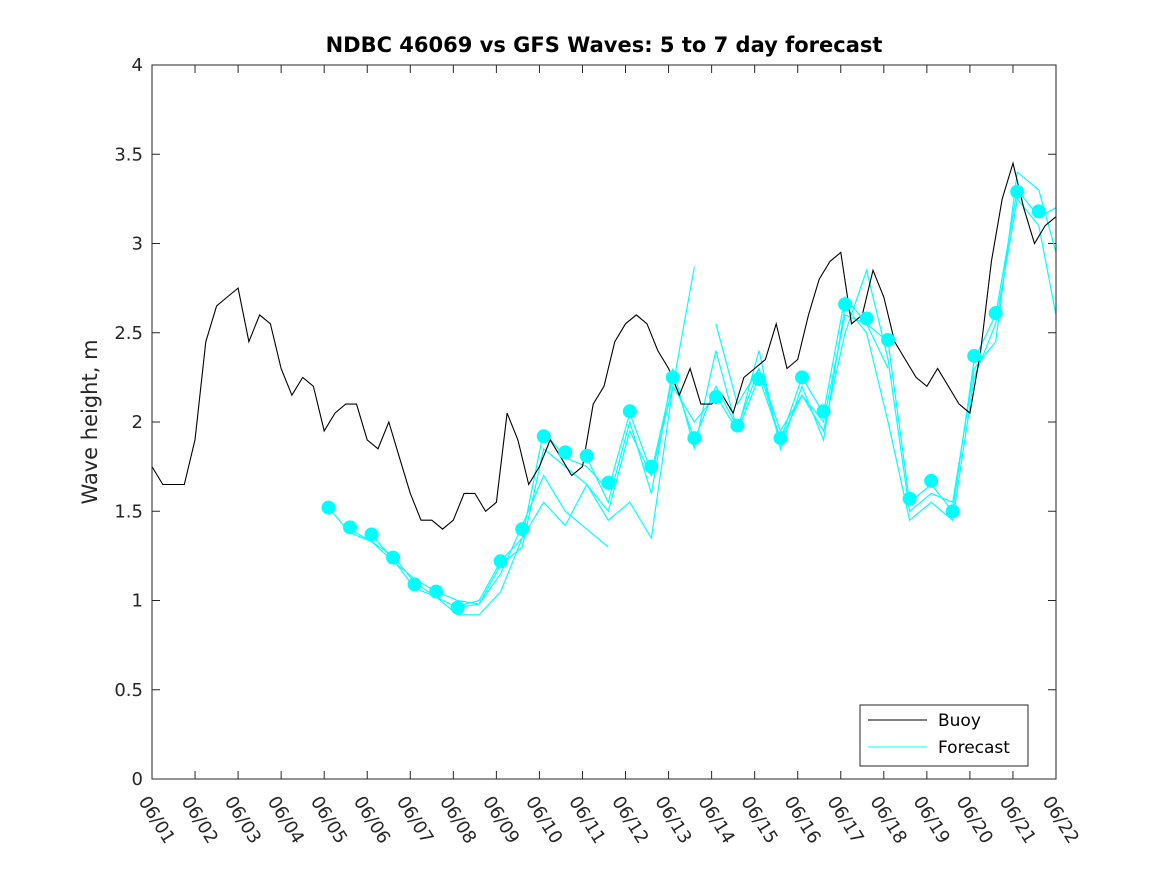 The height and width of the screenshot is (875, 1167). What do you see at coordinates (128, 690) in the screenshot?
I see `y-tick-label: 0.5` at bounding box center [128, 690].